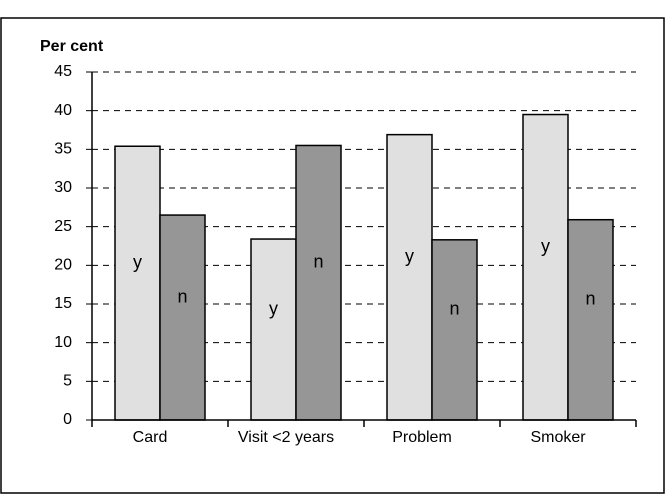  Describe the element at coordinates (72, 46) in the screenshot. I see `y-axis-label: Per cent` at that location.